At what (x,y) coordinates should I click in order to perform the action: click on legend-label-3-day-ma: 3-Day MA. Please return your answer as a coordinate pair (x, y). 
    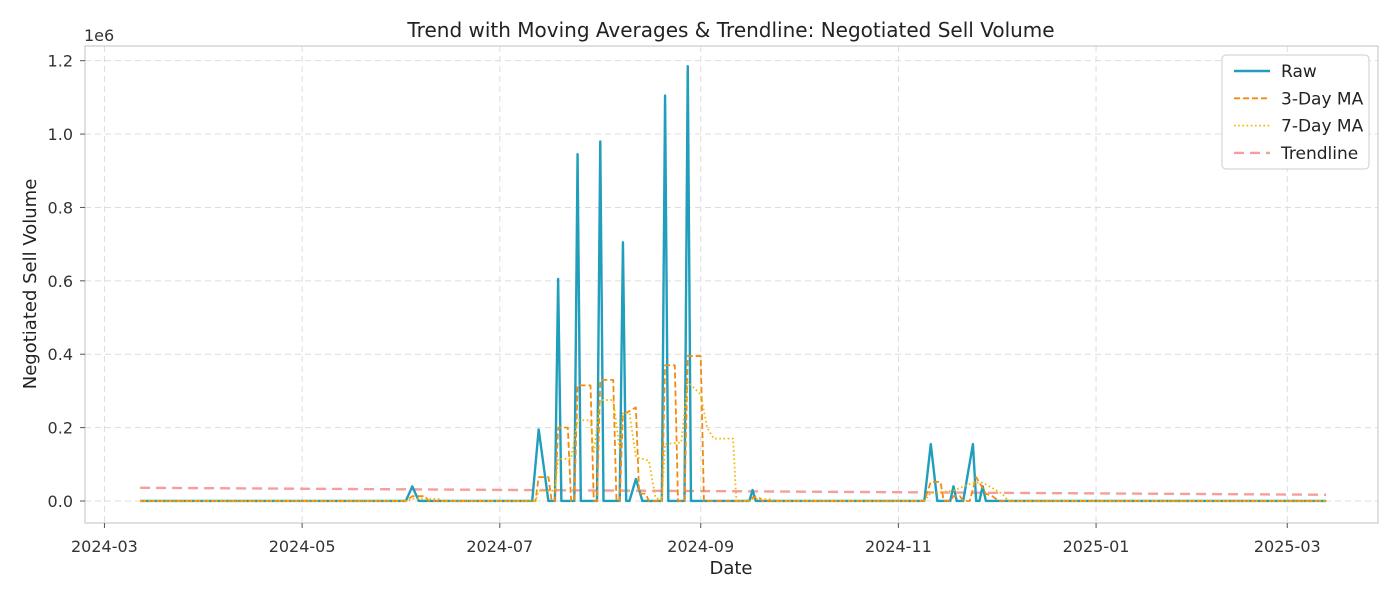
    Looking at the image, I should click on (1322, 99).